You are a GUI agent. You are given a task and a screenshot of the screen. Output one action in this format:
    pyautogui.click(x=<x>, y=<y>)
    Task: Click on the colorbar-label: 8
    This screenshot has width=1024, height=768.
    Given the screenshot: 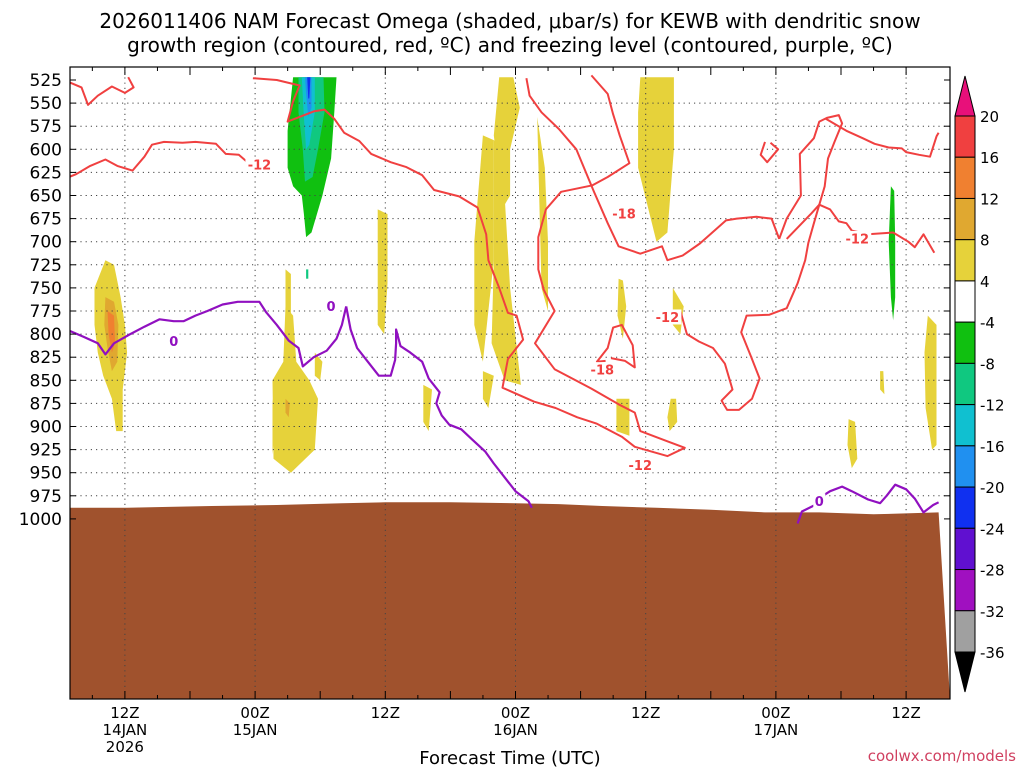 What is the action you would take?
    pyautogui.click(x=985, y=241)
    